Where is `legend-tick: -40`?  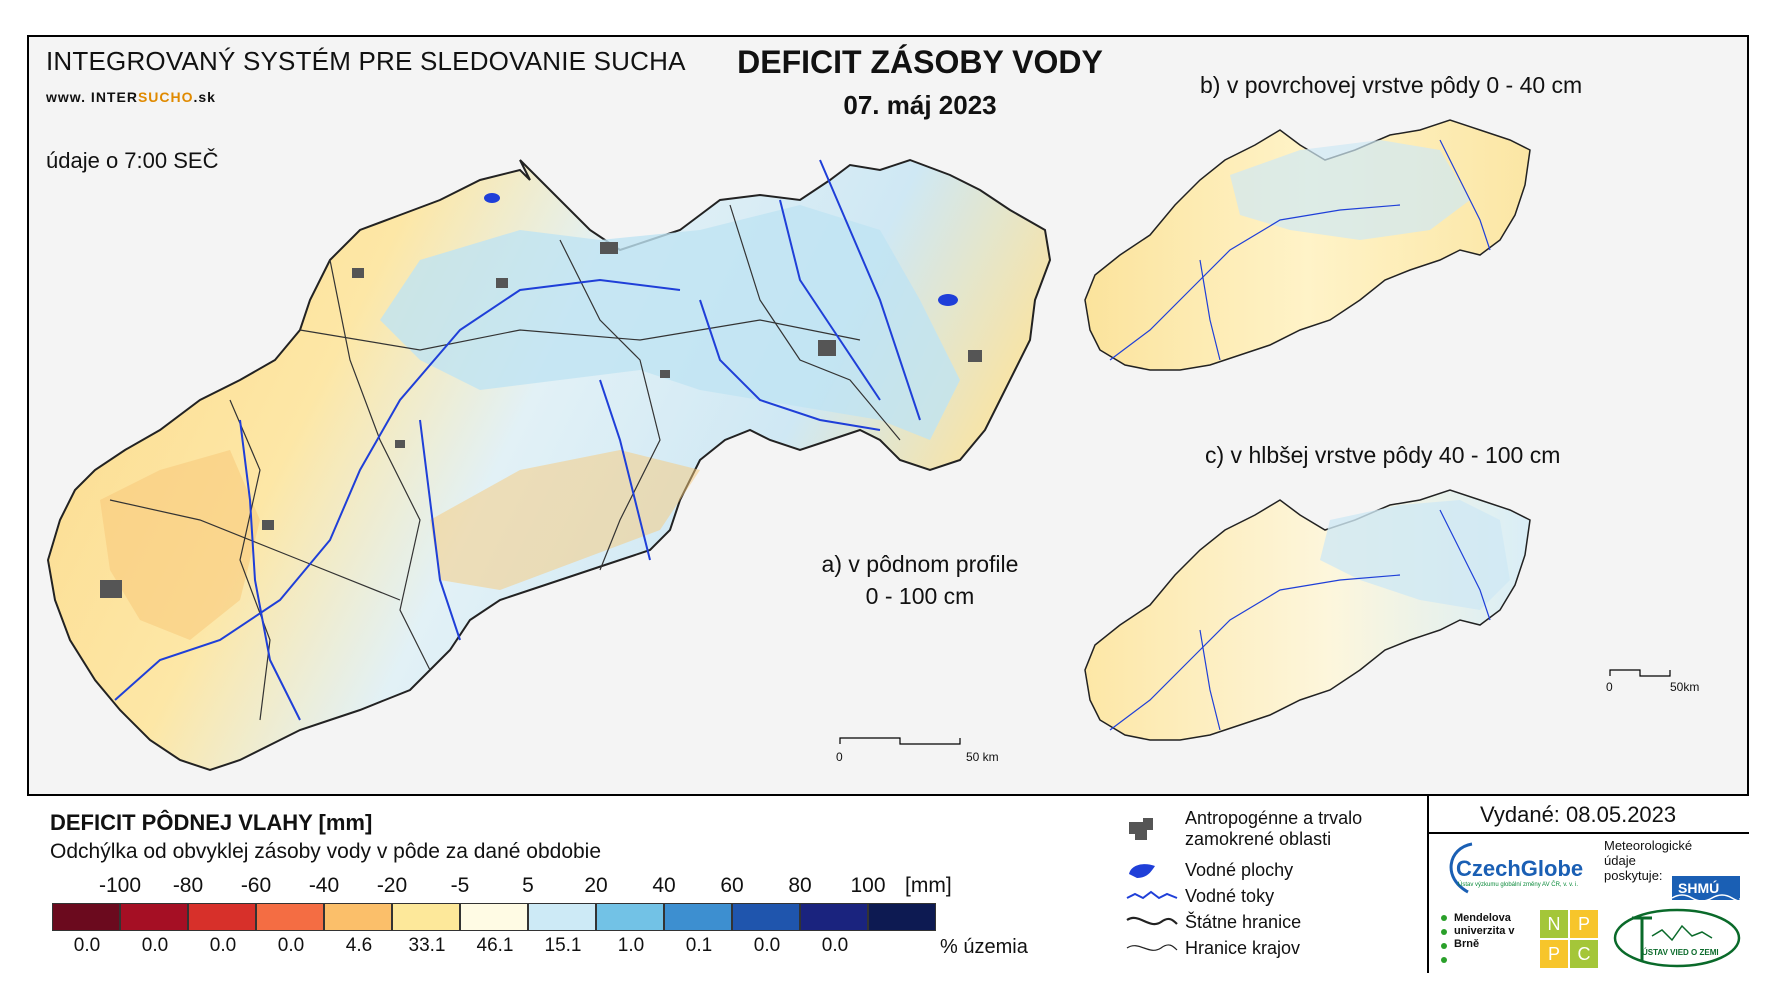 legend-tick: -40 is located at coordinates (324, 885).